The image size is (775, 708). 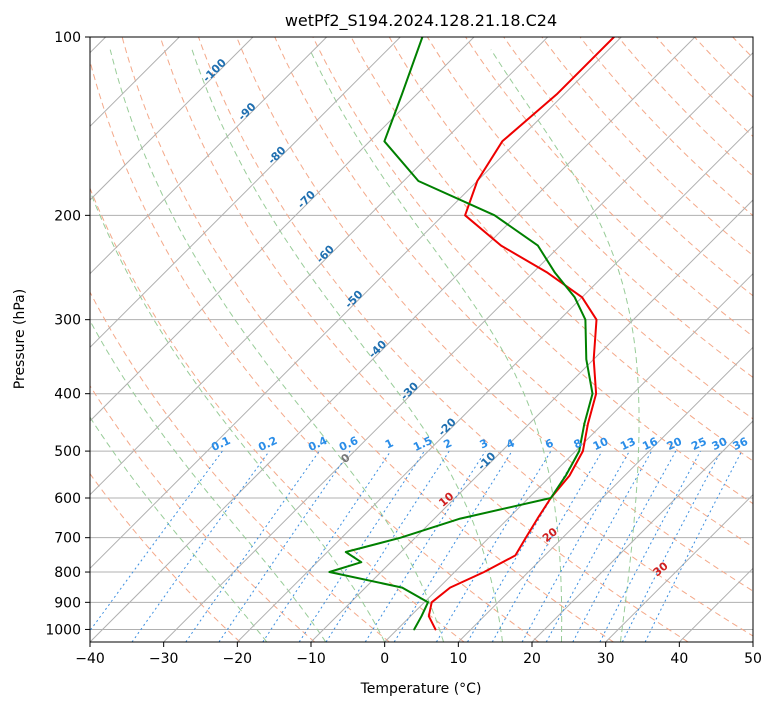 I want to click on x-tick-label: 20, so click(x=532, y=659).